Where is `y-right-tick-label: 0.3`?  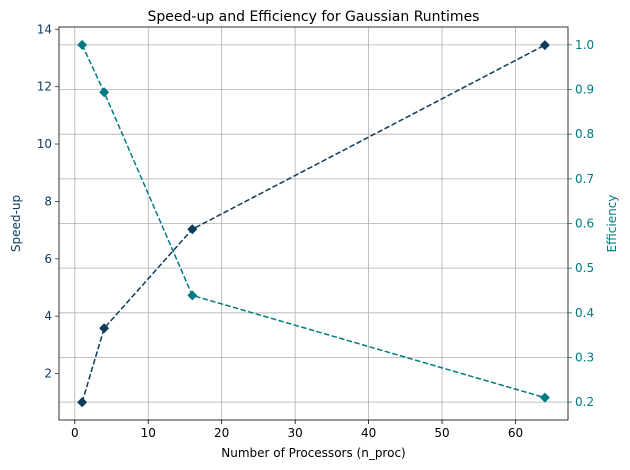
y-right-tick-label: 0.3 is located at coordinates (584, 357).